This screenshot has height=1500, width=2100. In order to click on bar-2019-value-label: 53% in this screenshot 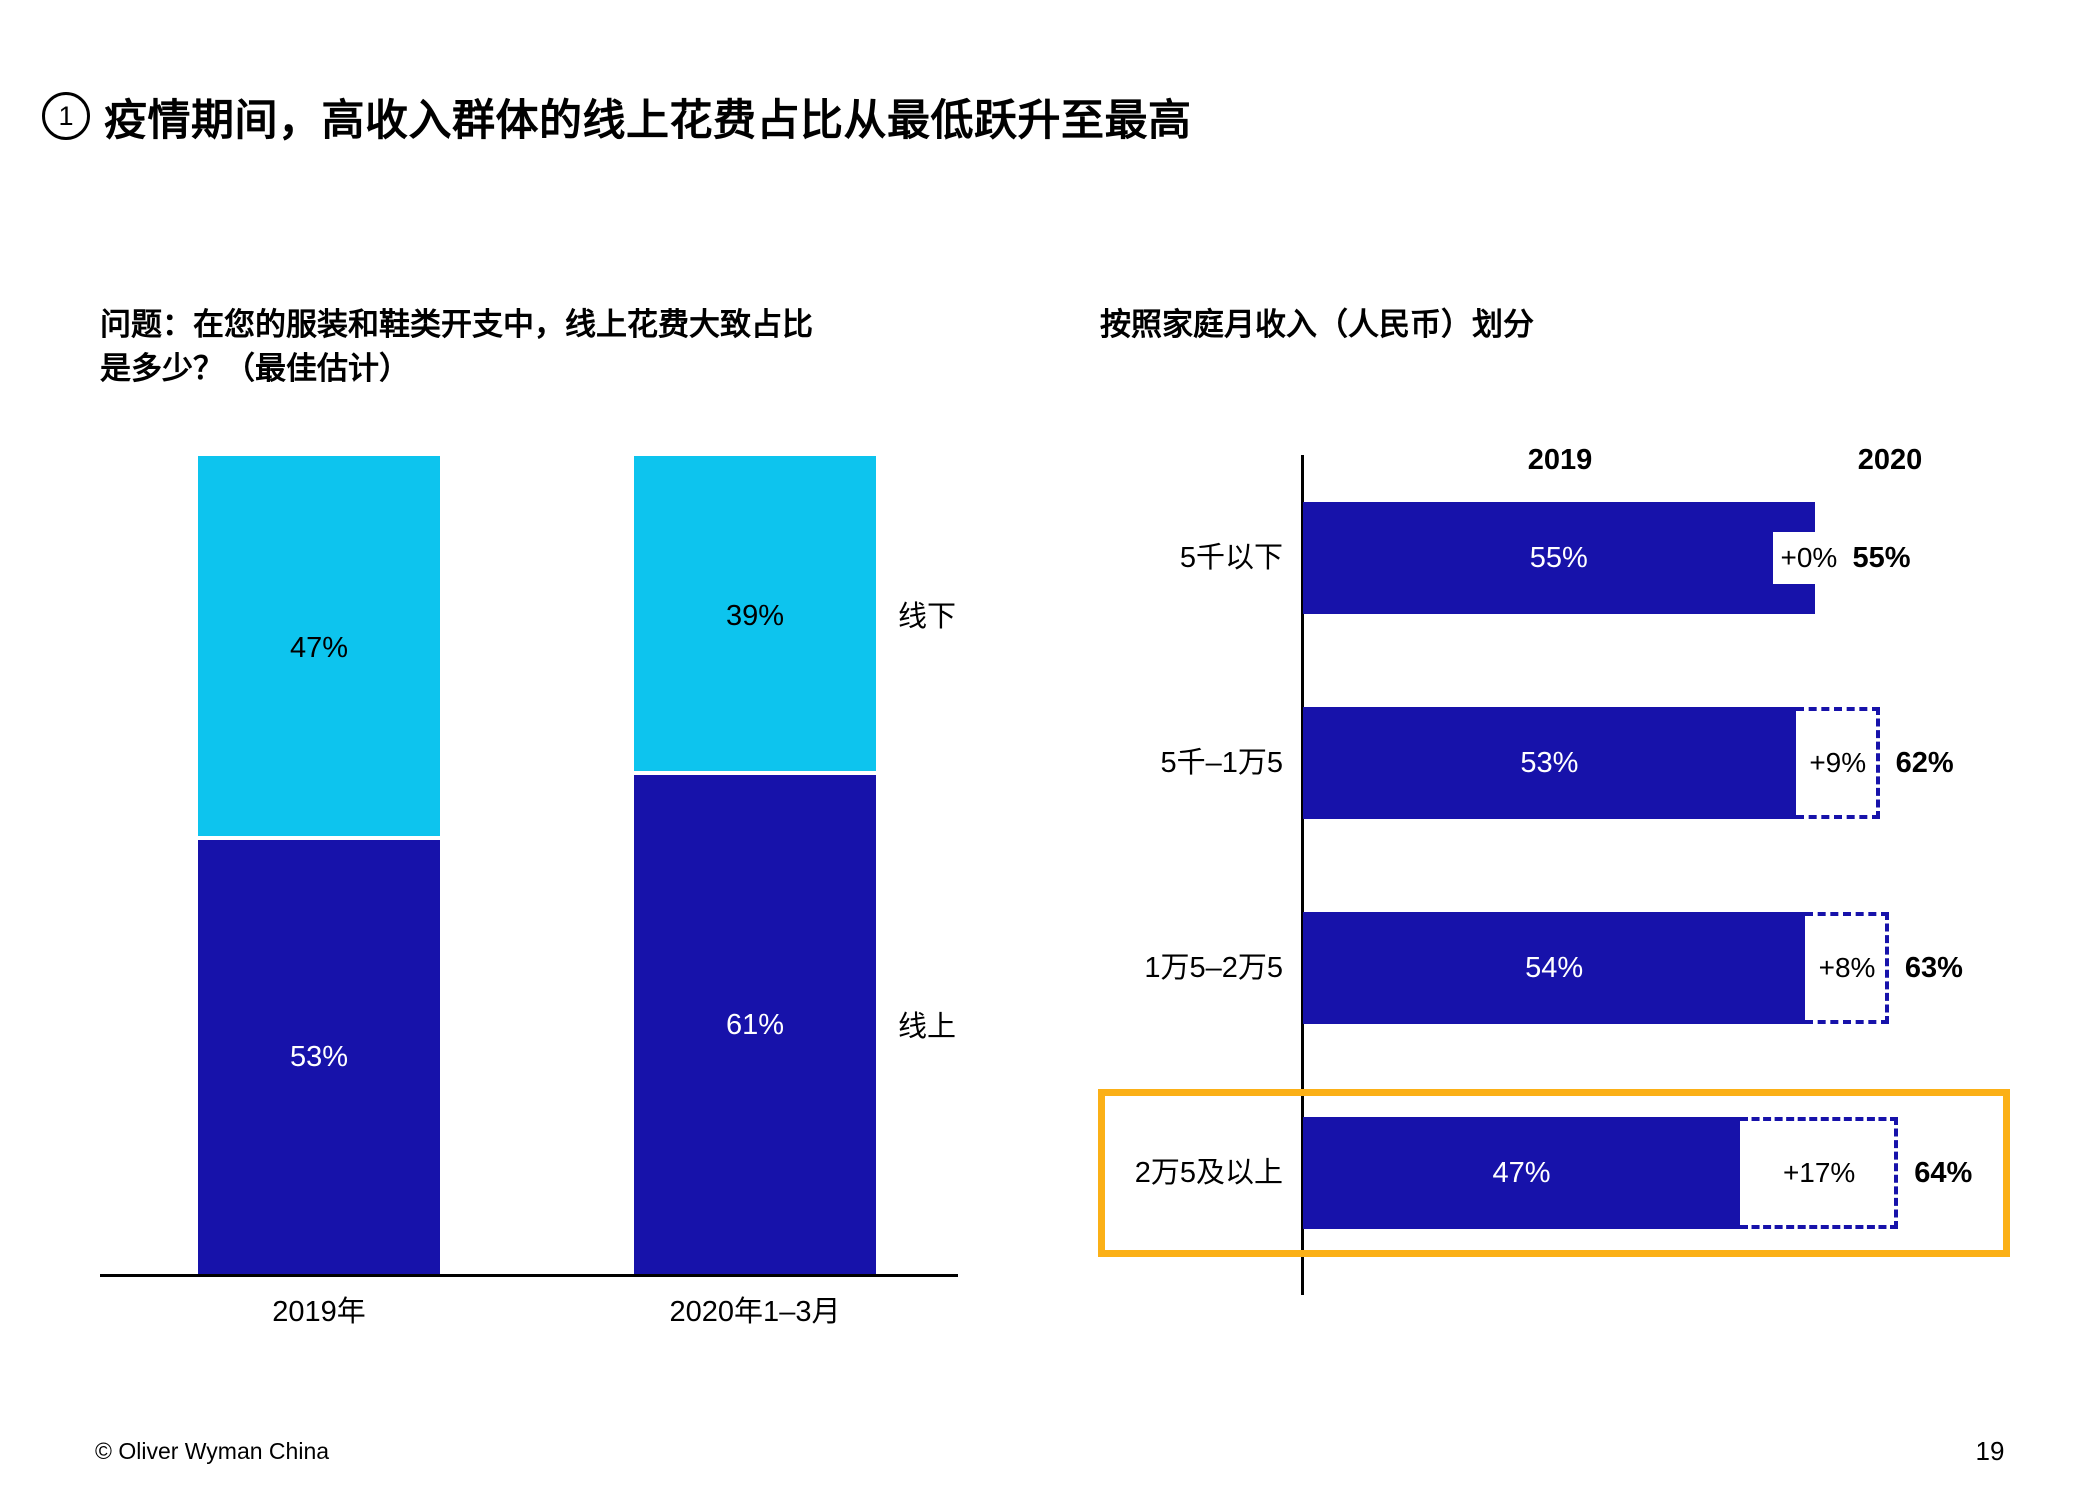, I will do `click(1549, 763)`.